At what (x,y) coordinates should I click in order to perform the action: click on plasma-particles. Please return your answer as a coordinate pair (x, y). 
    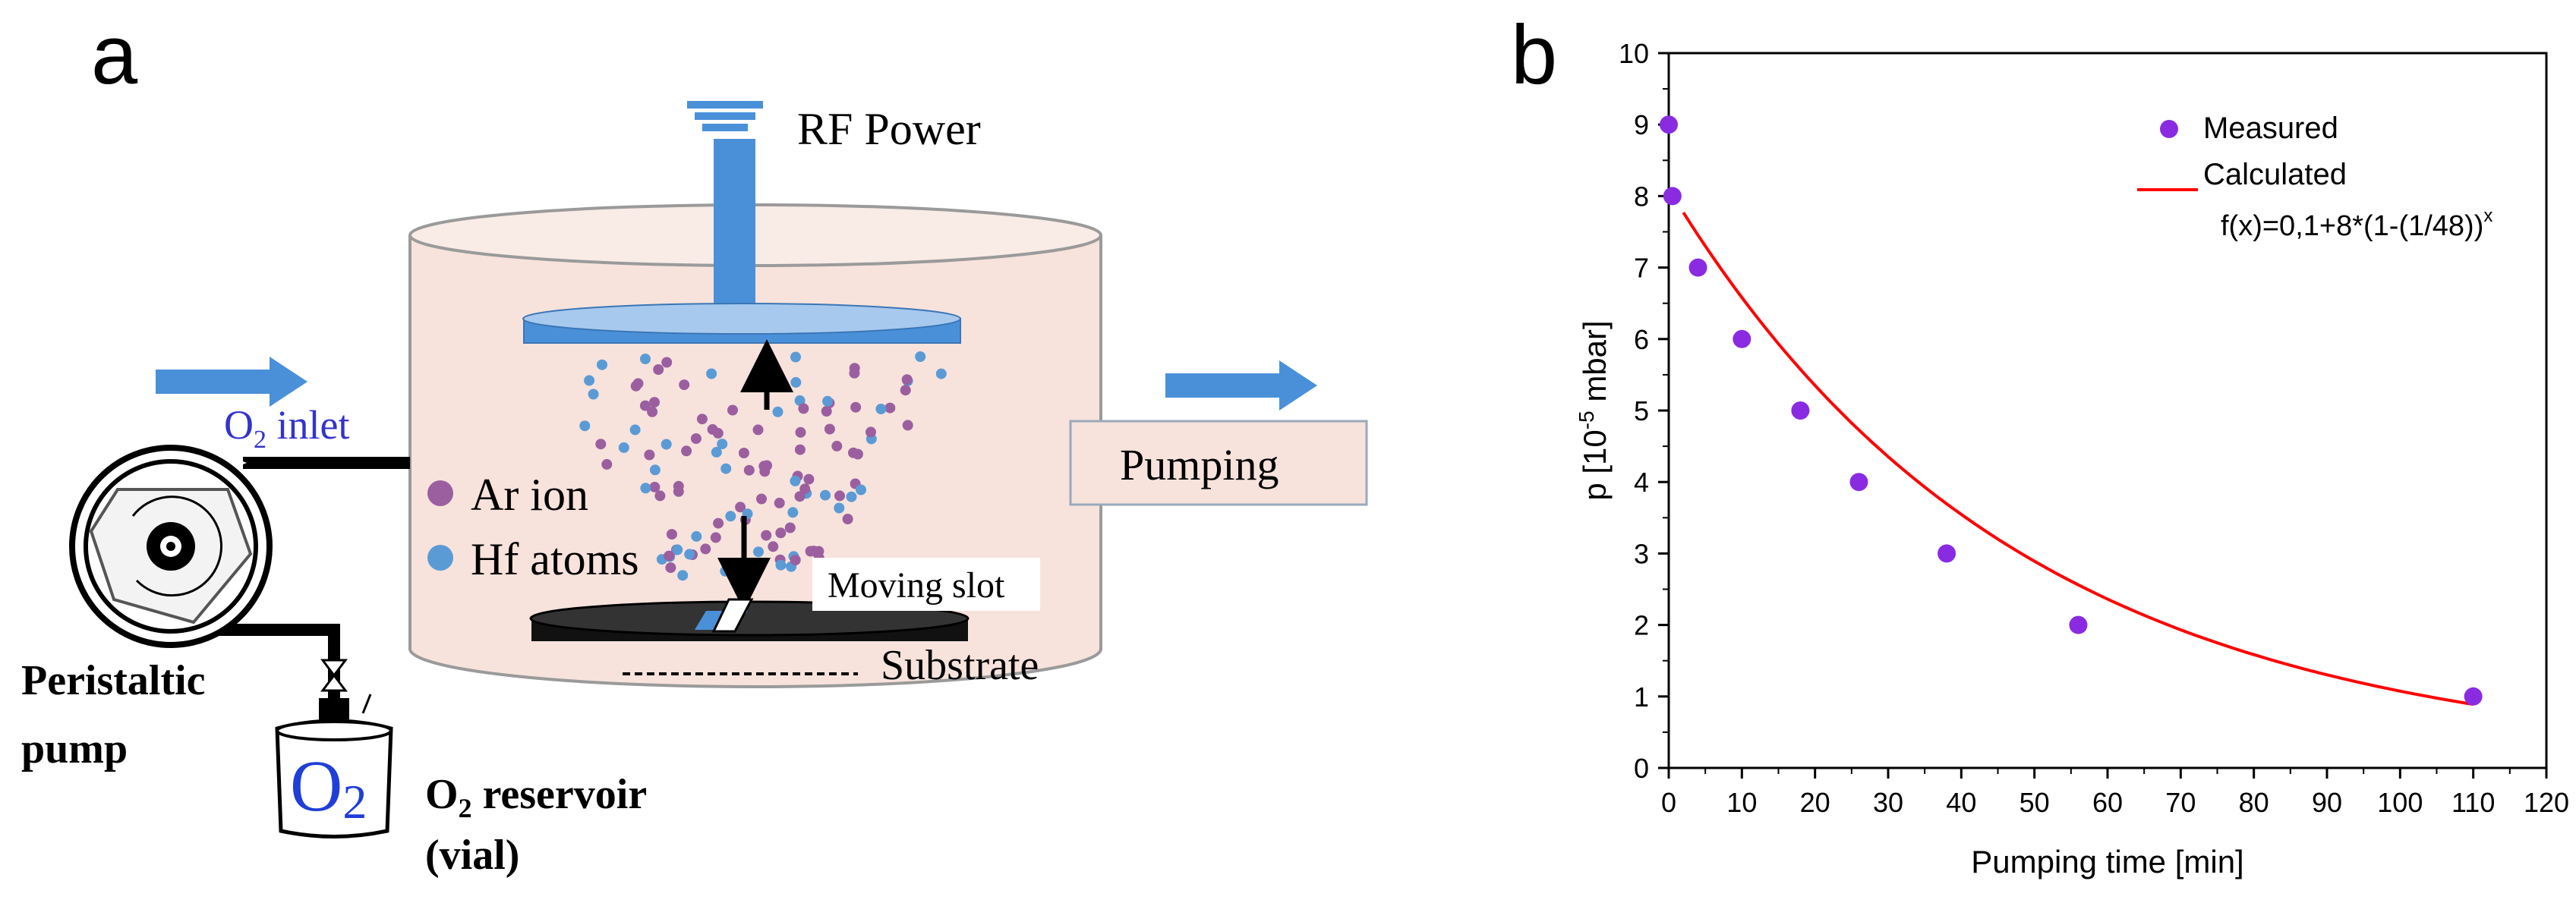
    Looking at the image, I should click on (763, 466).